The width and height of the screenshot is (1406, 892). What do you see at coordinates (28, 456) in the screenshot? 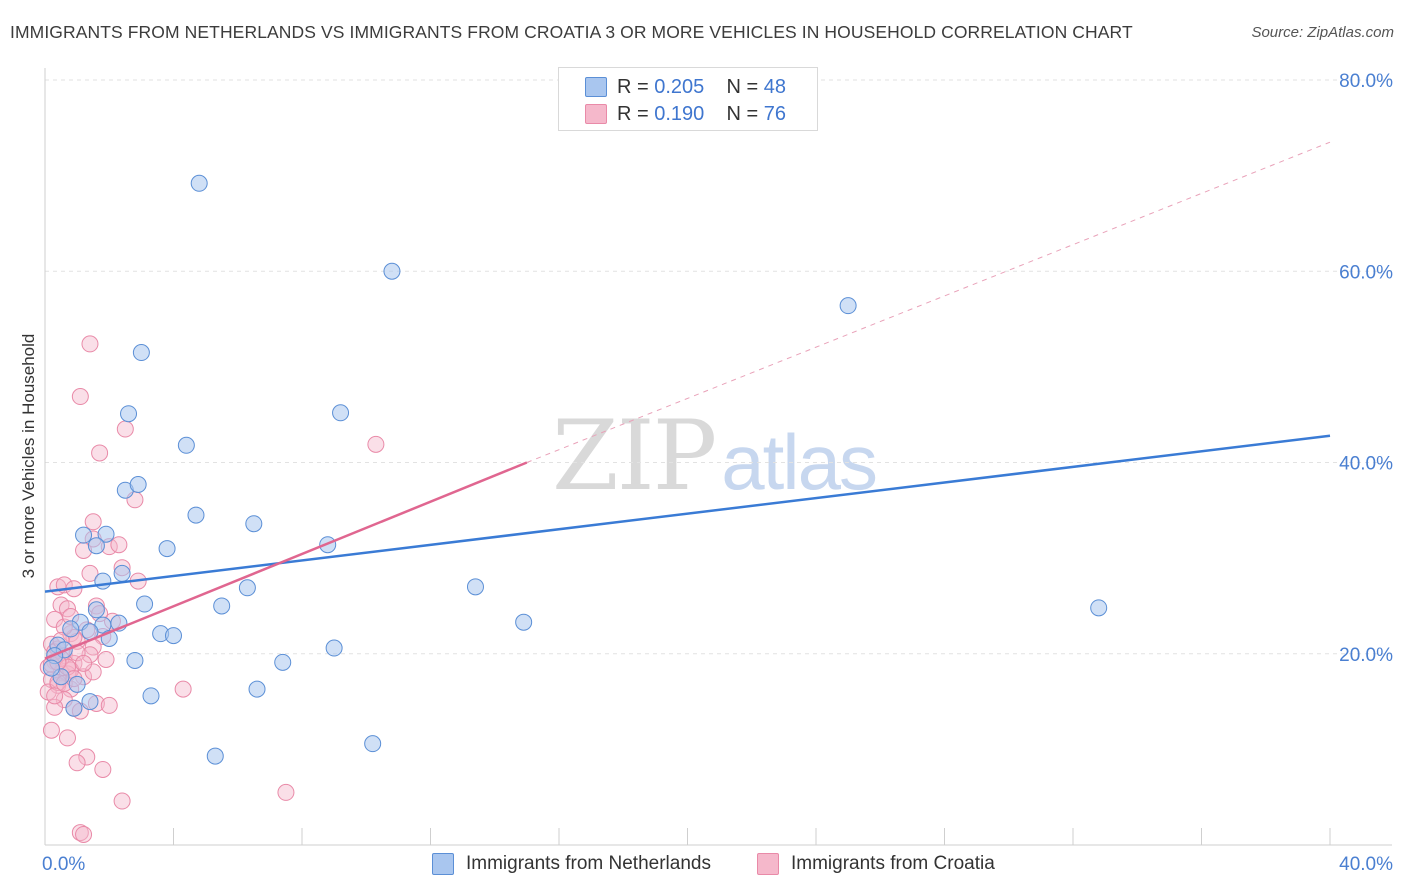
I see `y-axis-label: 3 or more Vehicles in Household` at bounding box center [28, 456].